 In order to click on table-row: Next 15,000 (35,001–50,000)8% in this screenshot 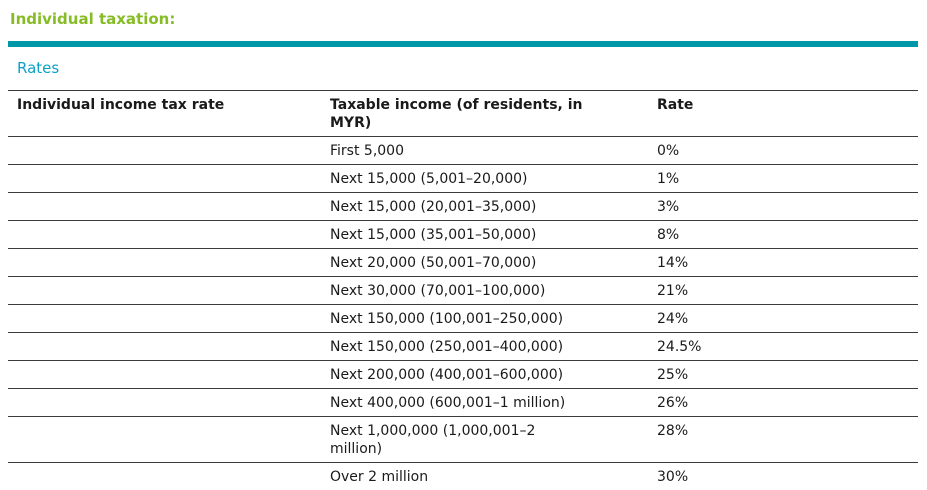, I will do `click(463, 235)`.